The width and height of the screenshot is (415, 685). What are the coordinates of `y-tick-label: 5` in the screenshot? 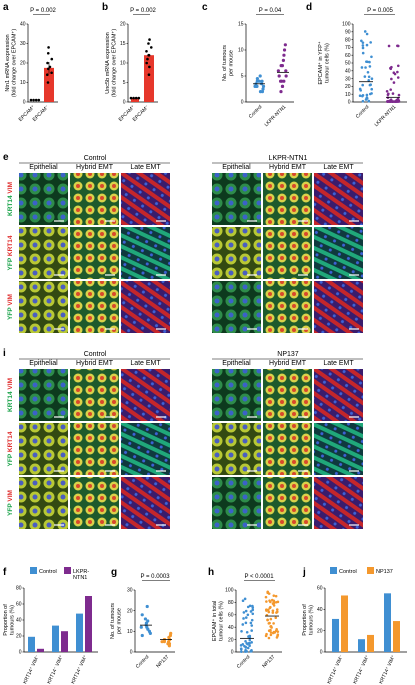 It's located at (124, 83).